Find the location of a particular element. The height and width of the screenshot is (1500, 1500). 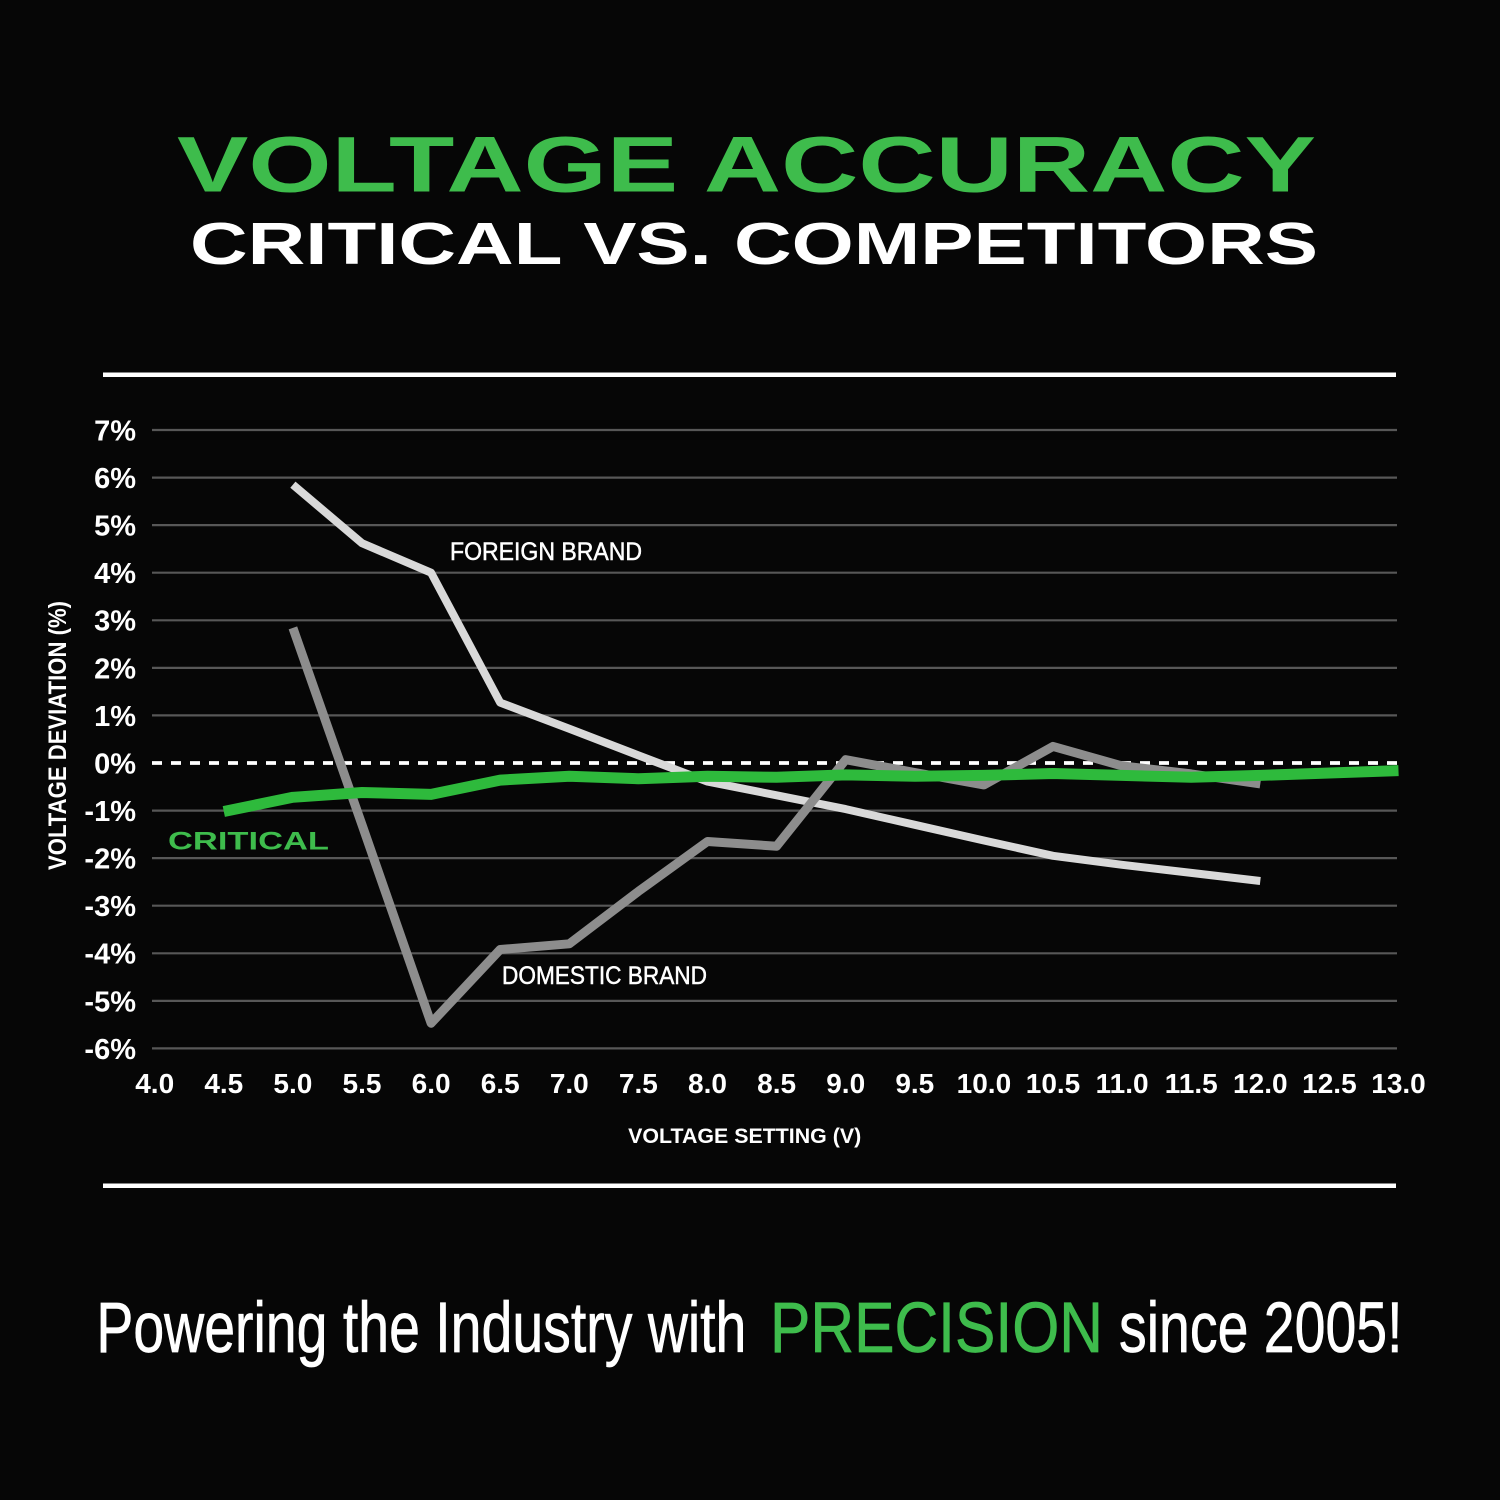

svg-text: VOLTAGE ACCURACY is located at coordinates (746, 164).